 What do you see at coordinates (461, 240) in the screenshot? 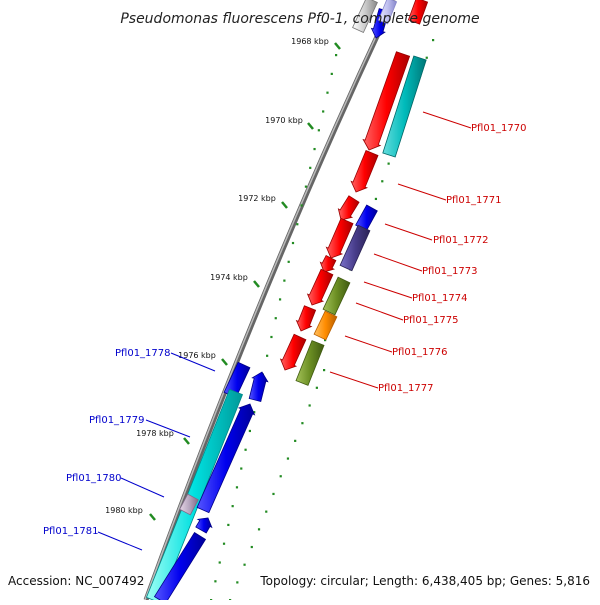
I see `gene-label: Pfl01_1772` at bounding box center [461, 240].